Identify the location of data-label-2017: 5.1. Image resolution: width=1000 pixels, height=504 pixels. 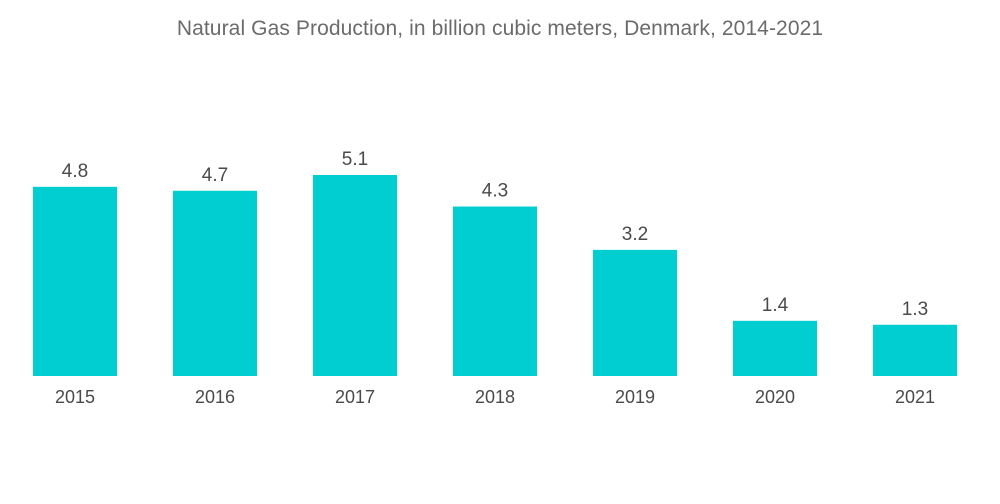
(355, 159).